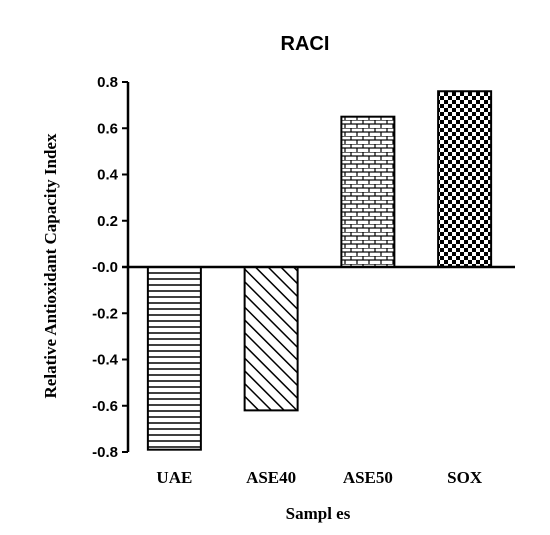 The height and width of the screenshot is (535, 550). What do you see at coordinates (174, 477) in the screenshot?
I see `x-category-label: UAE` at bounding box center [174, 477].